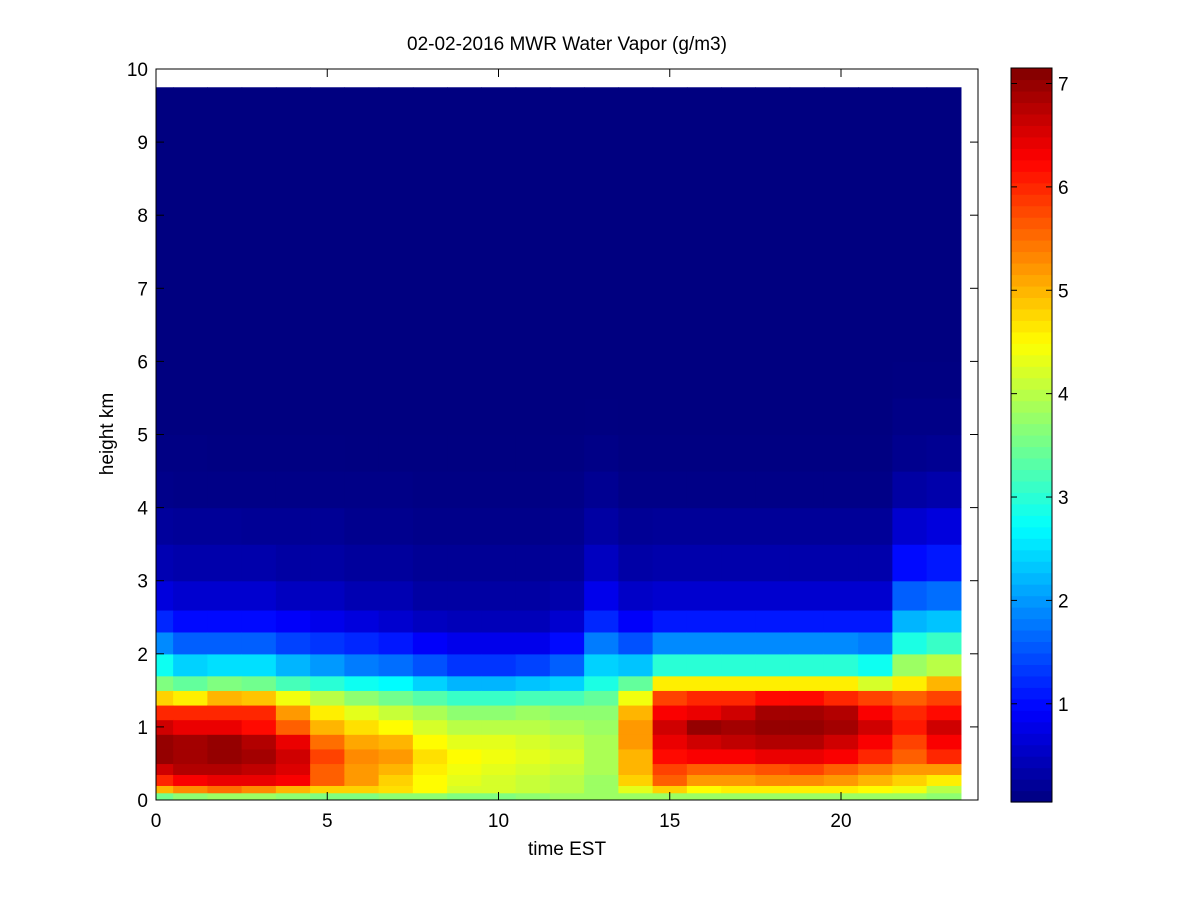  What do you see at coordinates (1040, 395) in the screenshot?
I see `colorbar-axis: 1 2 3 4 5 6 7` at bounding box center [1040, 395].